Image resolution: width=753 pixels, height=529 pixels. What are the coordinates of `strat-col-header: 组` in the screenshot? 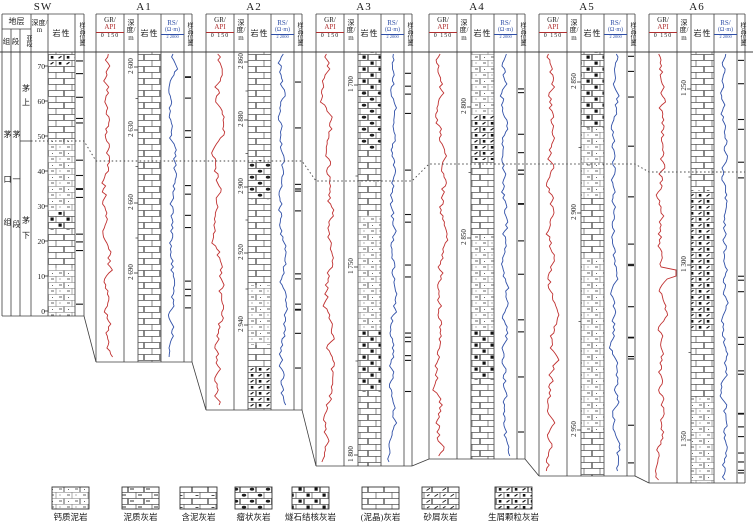 It's located at (6, 41).